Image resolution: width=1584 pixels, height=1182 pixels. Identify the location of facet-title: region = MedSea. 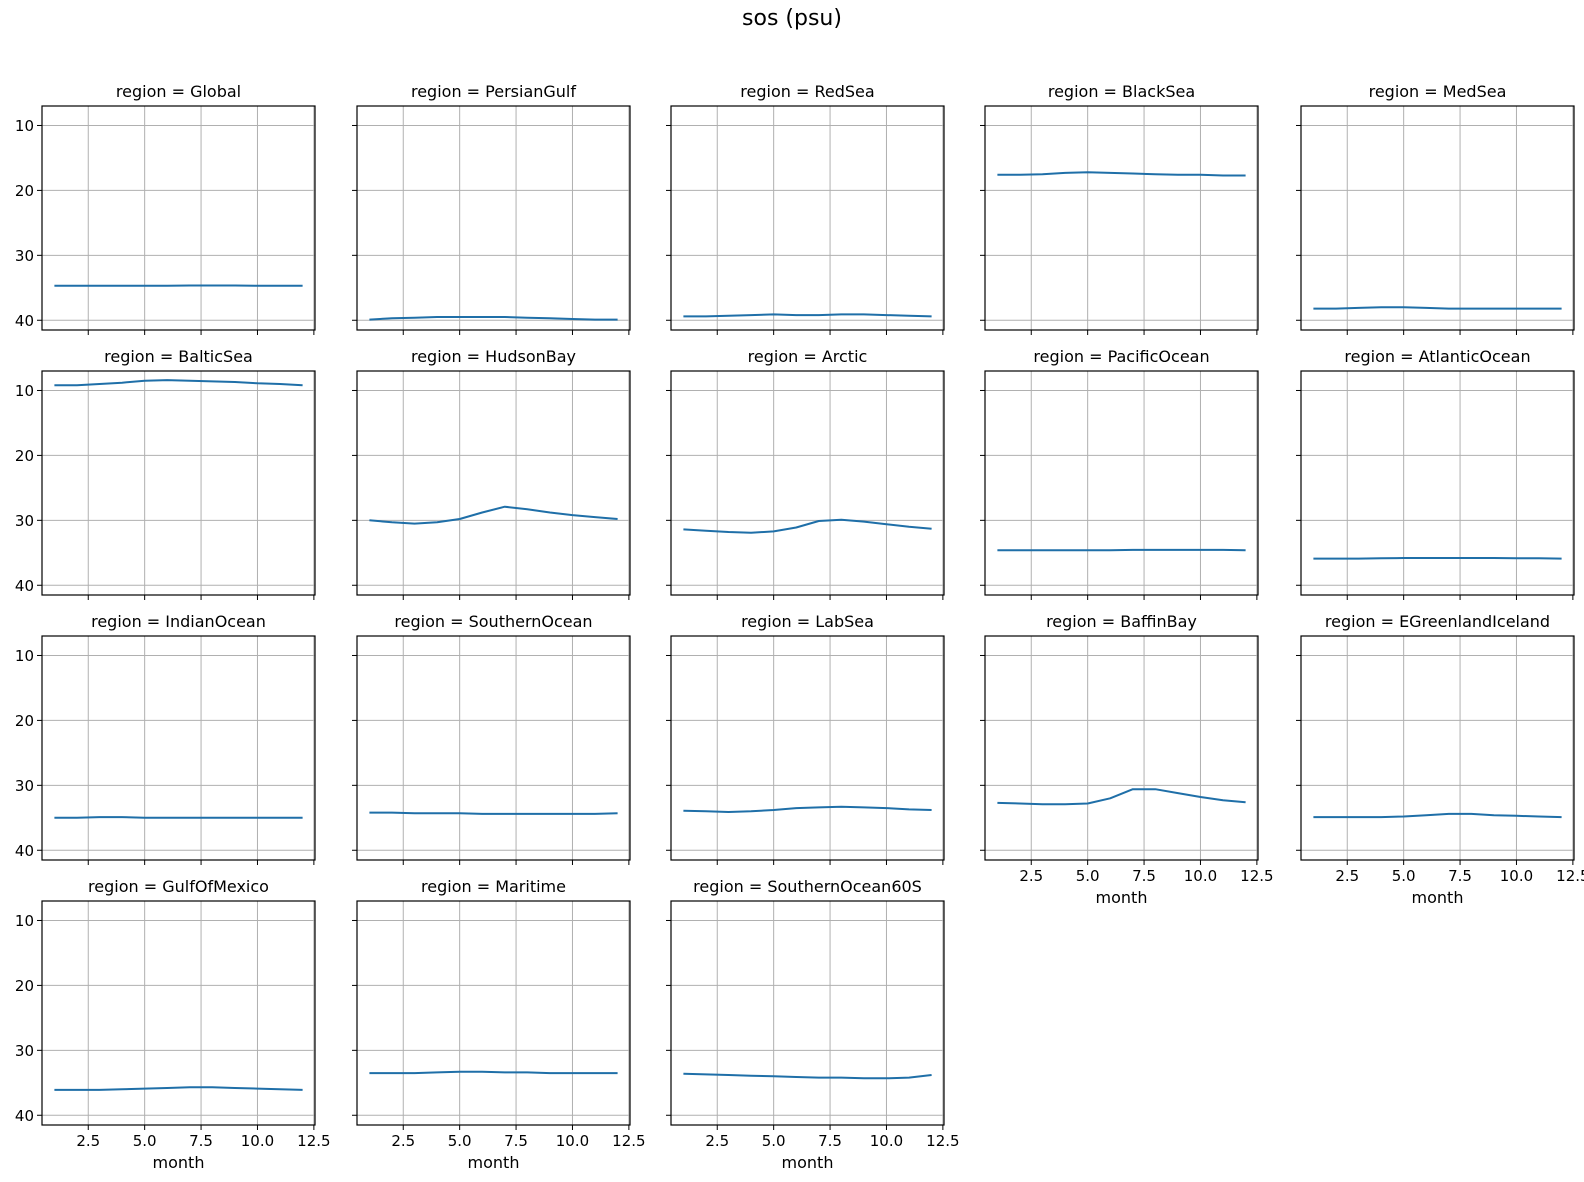
(1438, 91).